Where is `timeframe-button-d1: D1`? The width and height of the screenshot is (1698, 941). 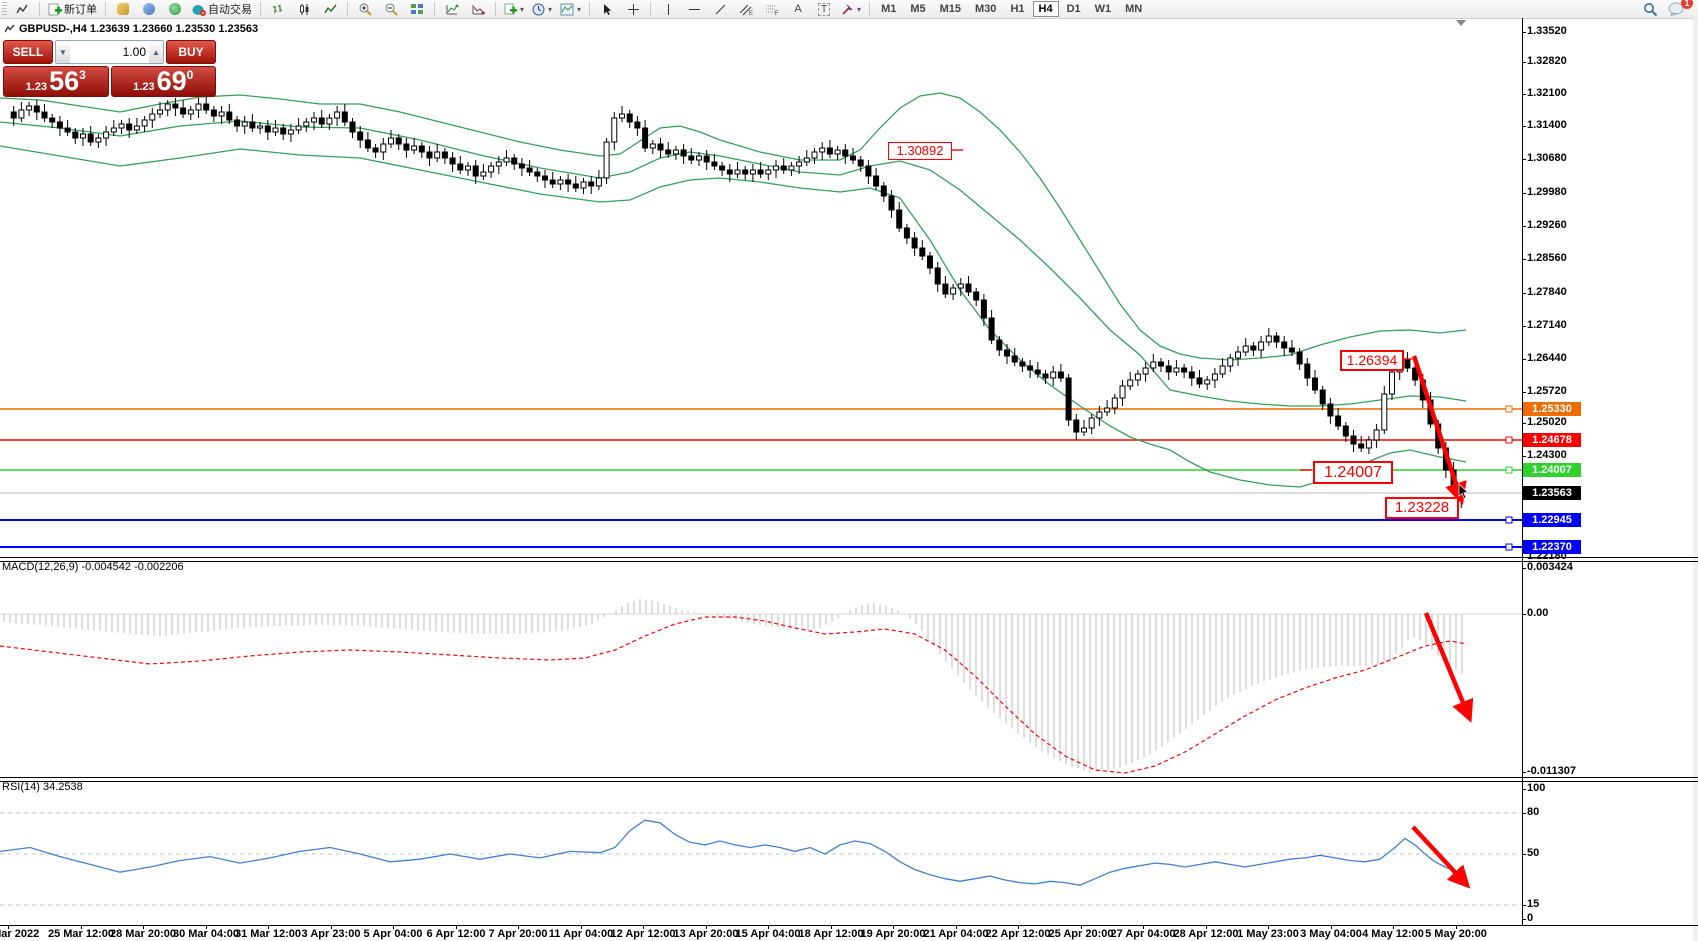 timeframe-button-d1: D1 is located at coordinates (1073, 9).